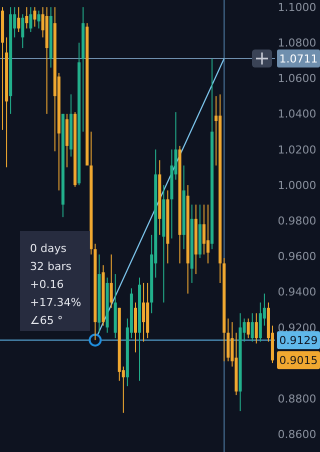 This screenshot has width=320, height=452. What do you see at coordinates (297, 185) in the screenshot?
I see `y-tick-label: 1.0000` at bounding box center [297, 185].